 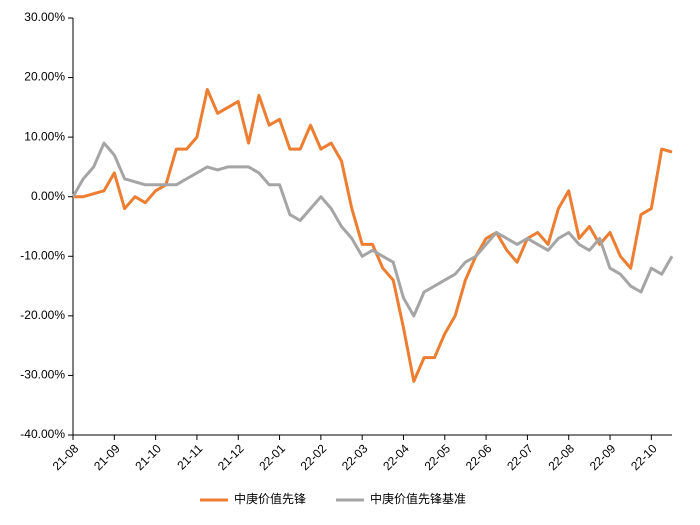 What do you see at coordinates (561, 457) in the screenshot?
I see `x-tick-label: 22-08` at bounding box center [561, 457].